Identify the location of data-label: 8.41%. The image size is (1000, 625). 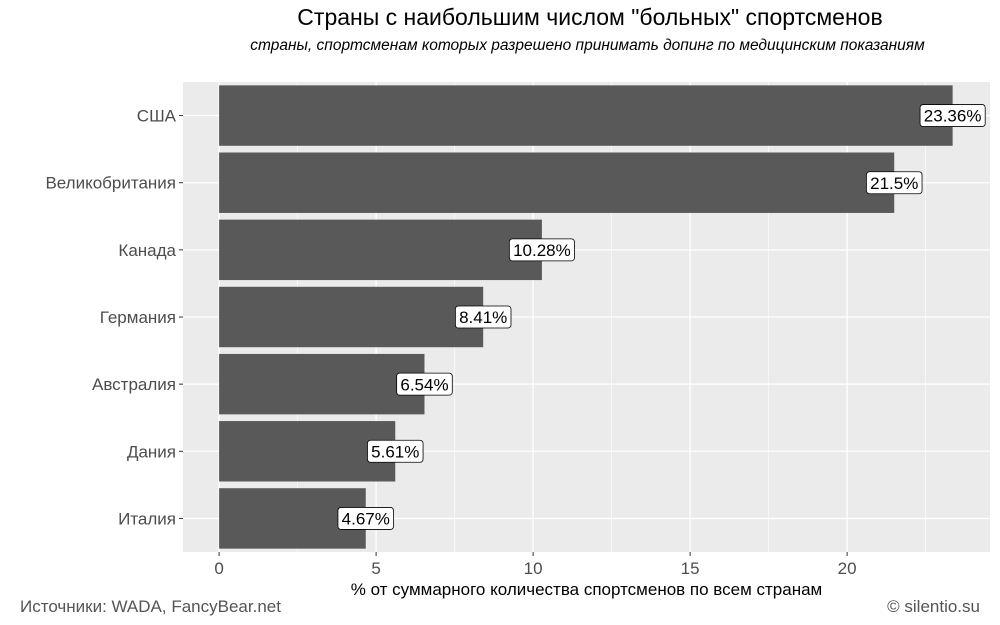
(483, 317).